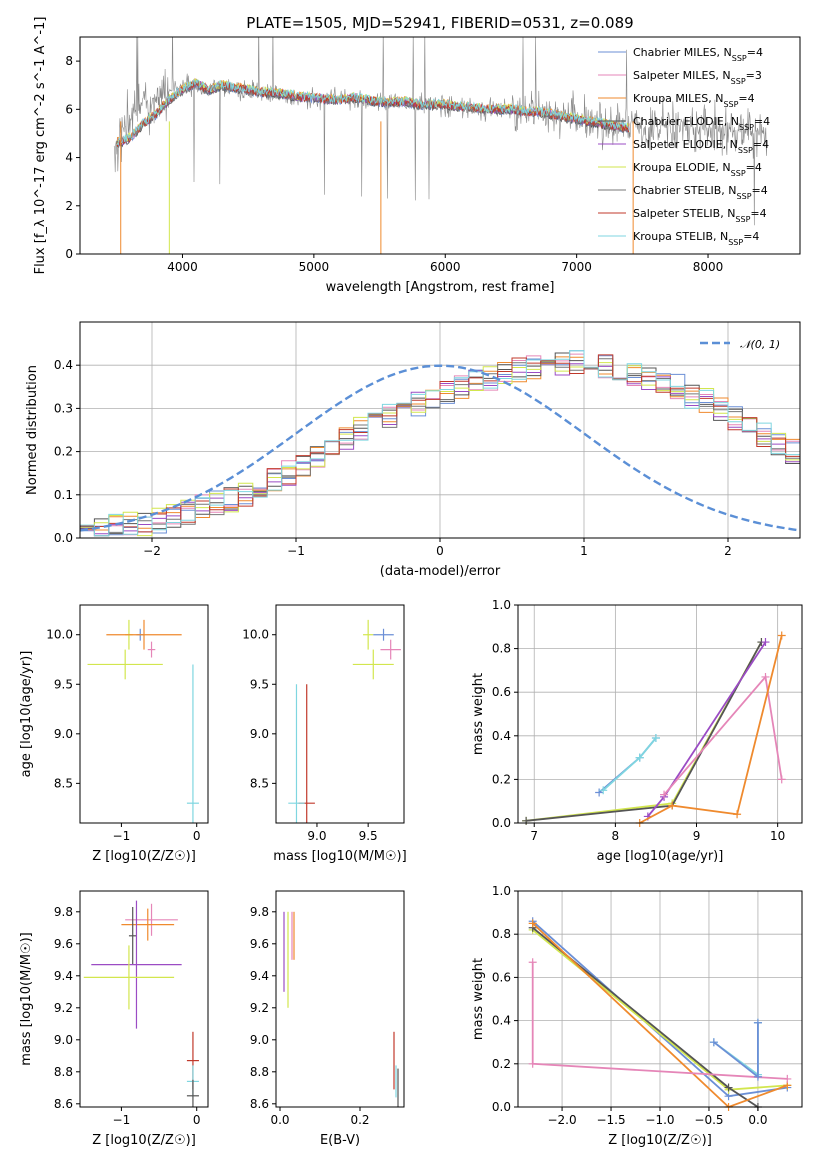 Image resolution: width=819 pixels, height=1170 pixels. Describe the element at coordinates (777, 836) in the screenshot. I see `x-tick-label: 10` at that location.